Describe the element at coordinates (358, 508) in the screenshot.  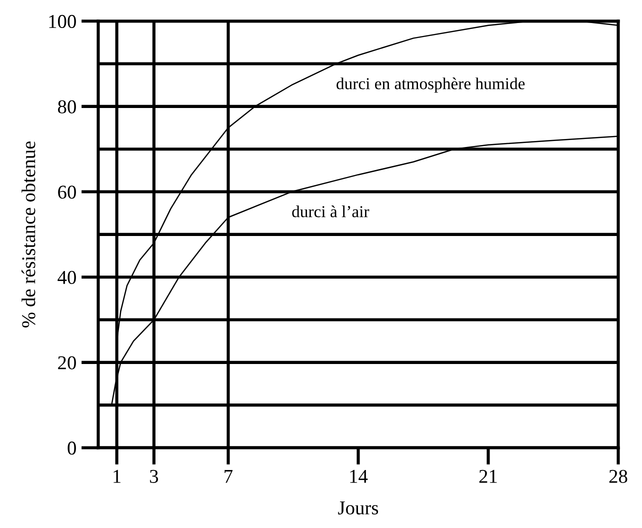
I see `x-axis-title: Jours` at that location.